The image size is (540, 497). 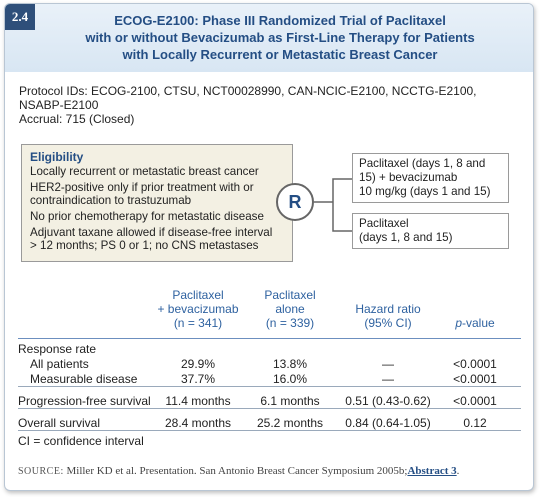 What do you see at coordinates (81, 441) in the screenshot?
I see `footnote: CI = confidence interval` at bounding box center [81, 441].